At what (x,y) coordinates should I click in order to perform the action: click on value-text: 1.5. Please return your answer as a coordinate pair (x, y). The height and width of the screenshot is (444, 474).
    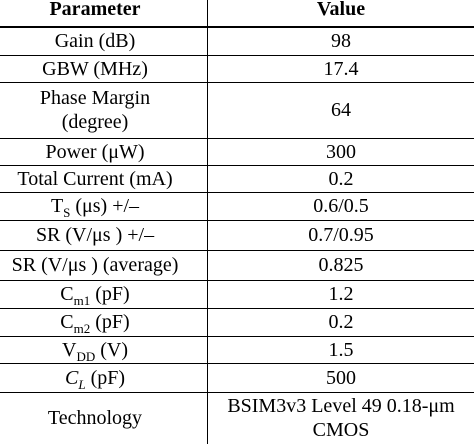
    Looking at the image, I should click on (341, 349).